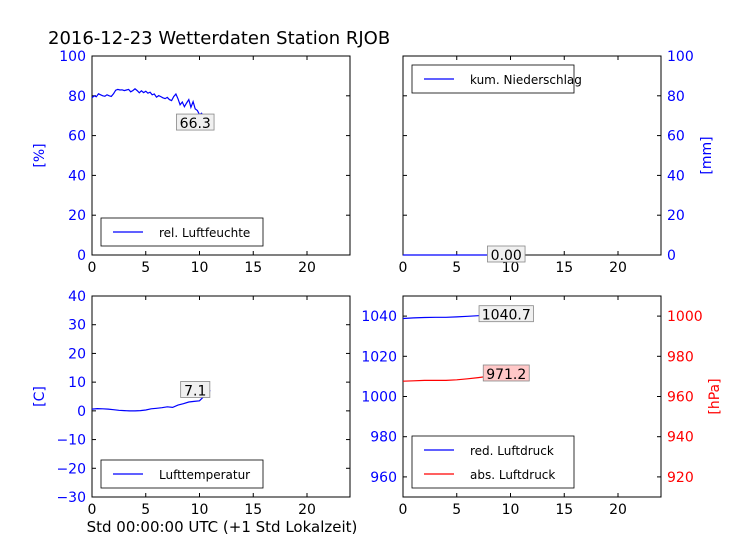 The image size is (736, 552). What do you see at coordinates (77, 137) in the screenshot?
I see `y-tick-label-left: 60` at bounding box center [77, 137].